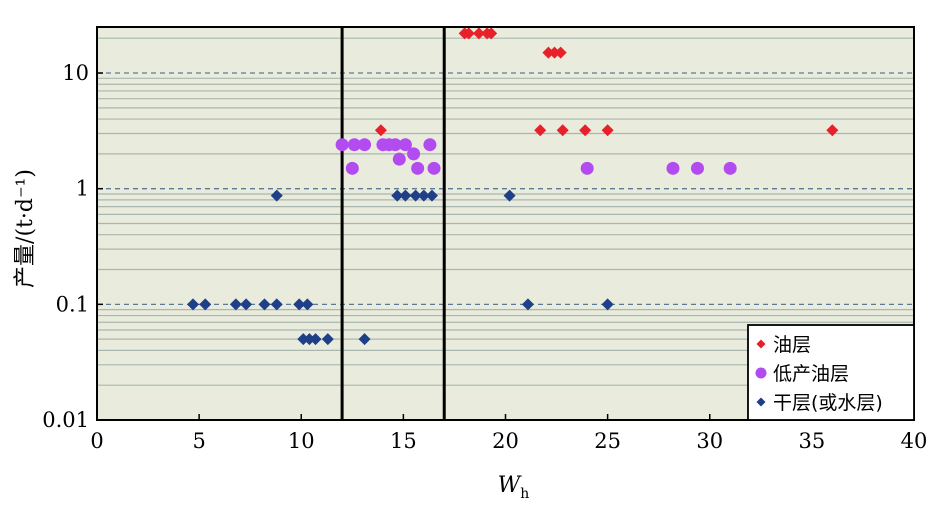 The image size is (945, 524). What do you see at coordinates (75, 73) in the screenshot?
I see `y-tick-label: 10` at bounding box center [75, 73].